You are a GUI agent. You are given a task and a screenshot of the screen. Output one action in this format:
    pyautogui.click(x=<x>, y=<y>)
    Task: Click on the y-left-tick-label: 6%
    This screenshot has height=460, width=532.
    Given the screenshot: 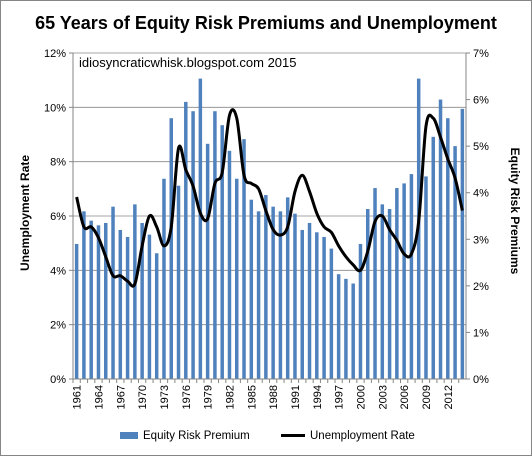 What is the action you would take?
    pyautogui.click(x=58, y=217)
    